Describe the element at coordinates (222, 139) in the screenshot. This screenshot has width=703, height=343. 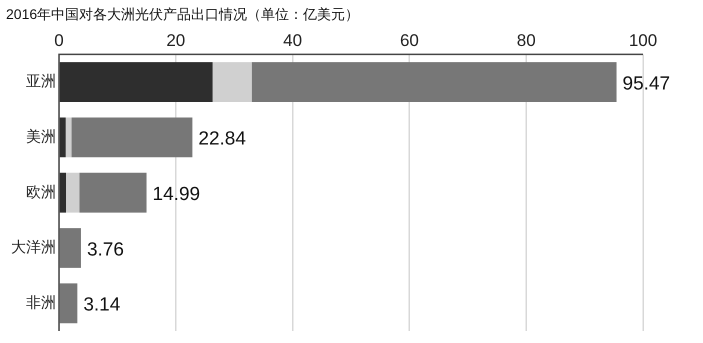
I see `total-label: 22.84` at that location.